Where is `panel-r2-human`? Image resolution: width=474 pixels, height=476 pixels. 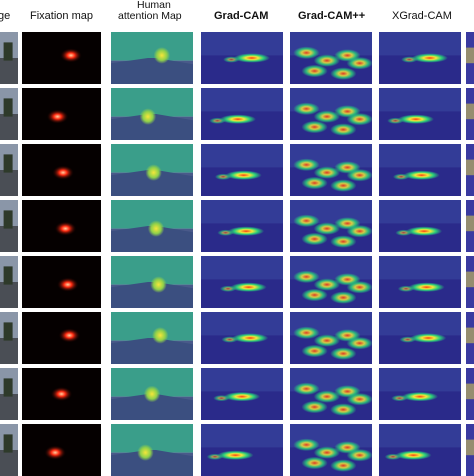 panel-r2-human is located at coordinates (152, 114).